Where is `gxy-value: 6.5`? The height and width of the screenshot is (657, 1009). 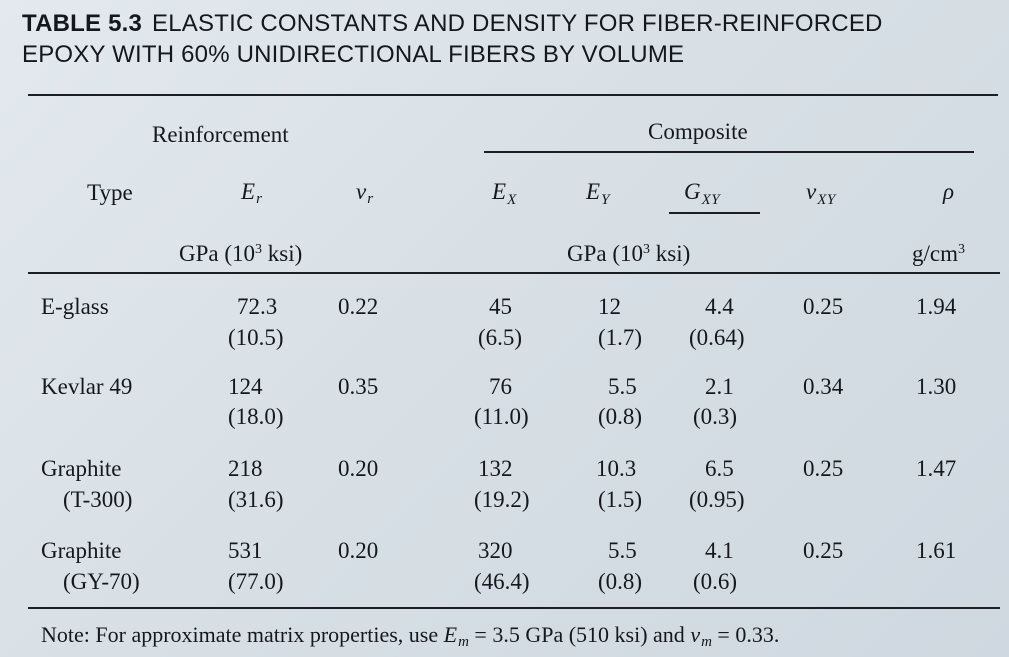 gxy-value: 6.5 is located at coordinates (719, 468).